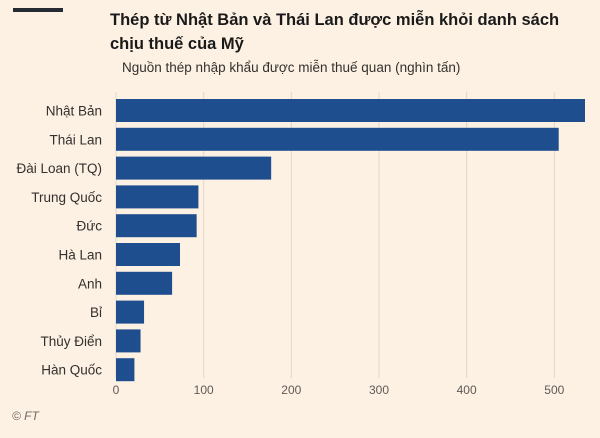 The image size is (600, 438). Describe the element at coordinates (75, 139) in the screenshot. I see `category-label: Thái Lan` at that location.